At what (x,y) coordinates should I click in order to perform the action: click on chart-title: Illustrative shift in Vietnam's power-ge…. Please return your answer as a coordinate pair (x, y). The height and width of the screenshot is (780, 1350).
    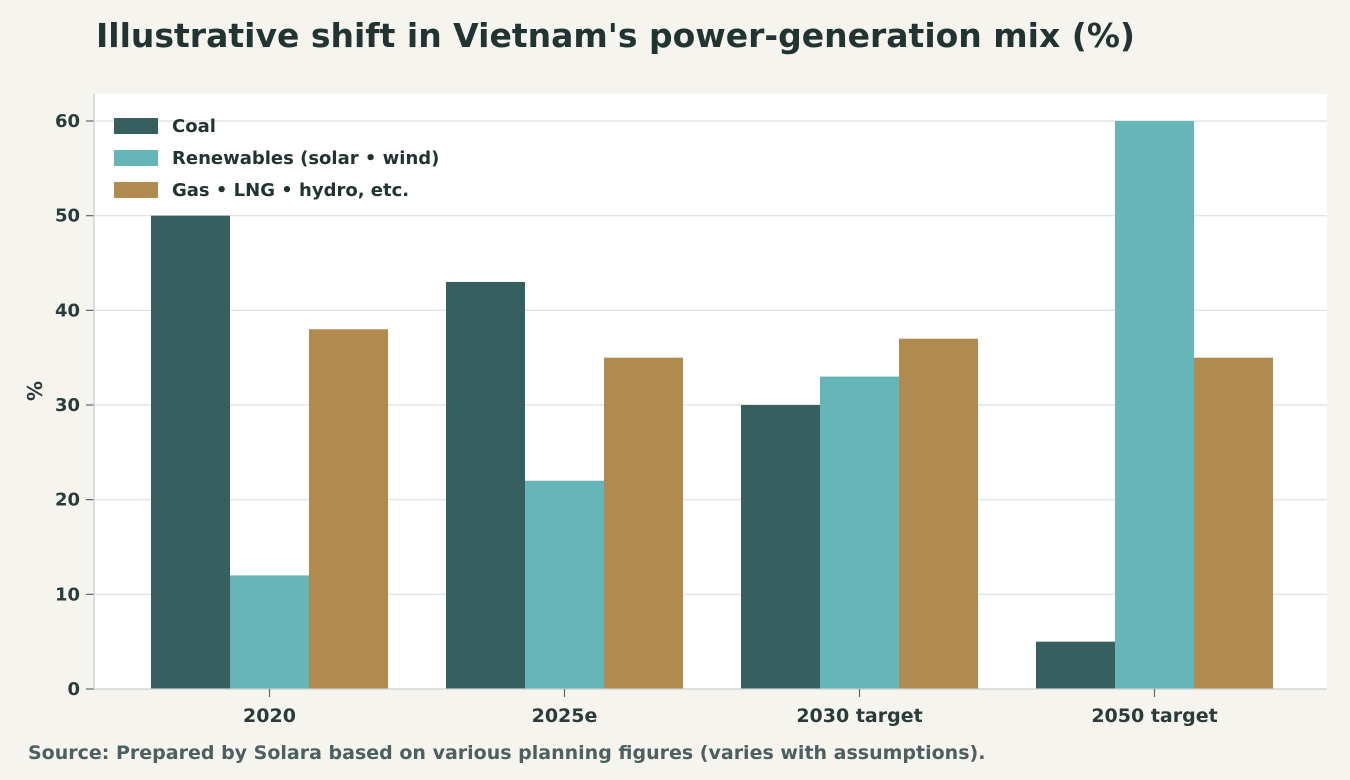
    Looking at the image, I should click on (615, 35).